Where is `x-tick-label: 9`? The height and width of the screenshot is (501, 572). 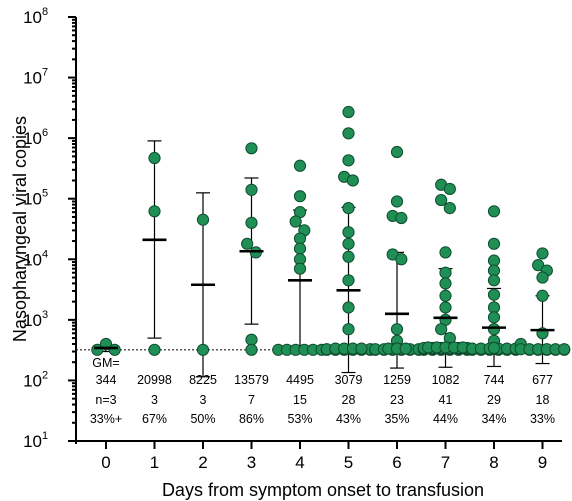
x-tick-label: 9 is located at coordinates (542, 462).